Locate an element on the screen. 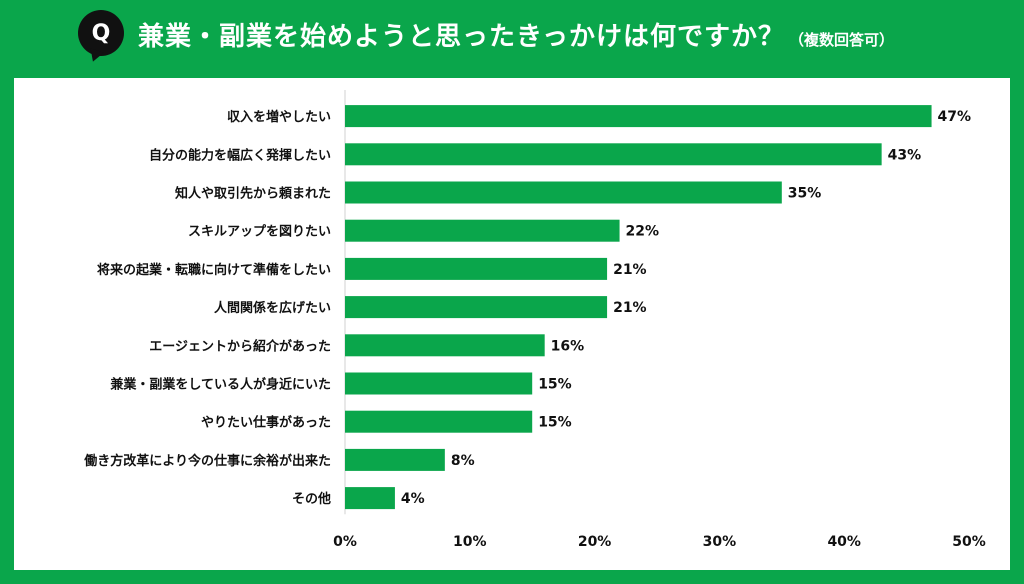 This screenshot has width=1024, height=584. x-tick-label: 10% is located at coordinates (470, 542).